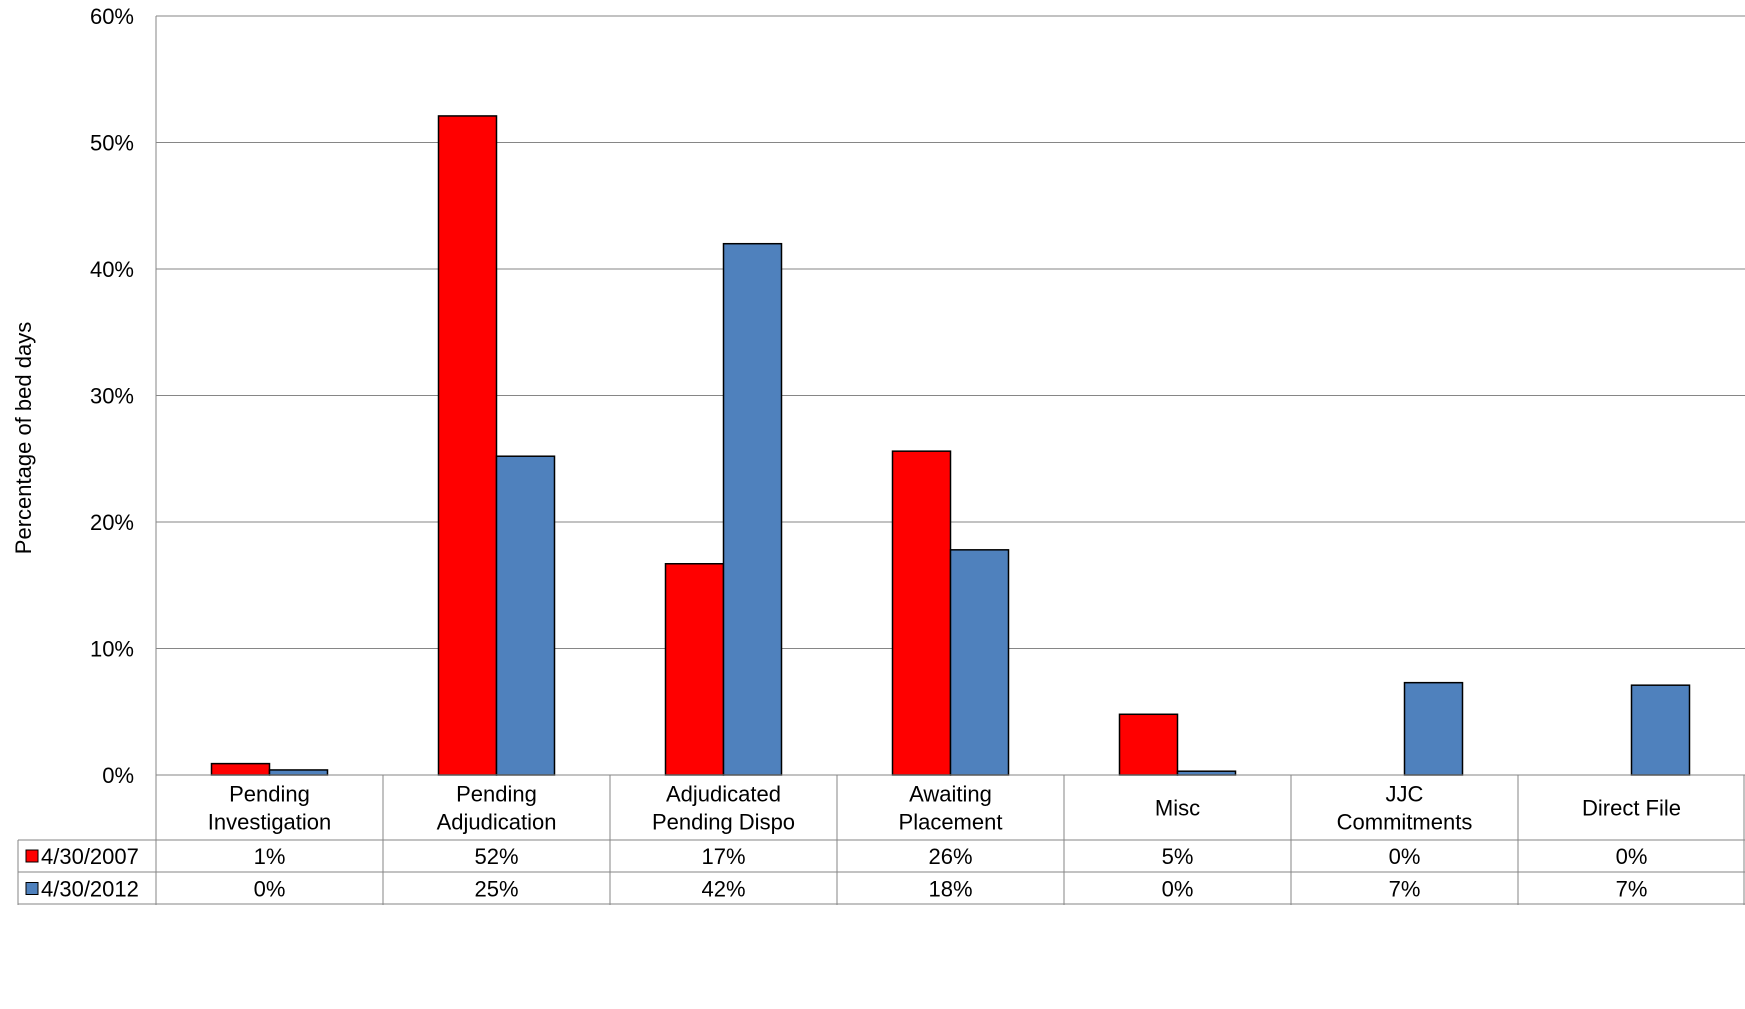  Describe the element at coordinates (118, 775) in the screenshot. I see `y-tick-label: 0%` at that location.